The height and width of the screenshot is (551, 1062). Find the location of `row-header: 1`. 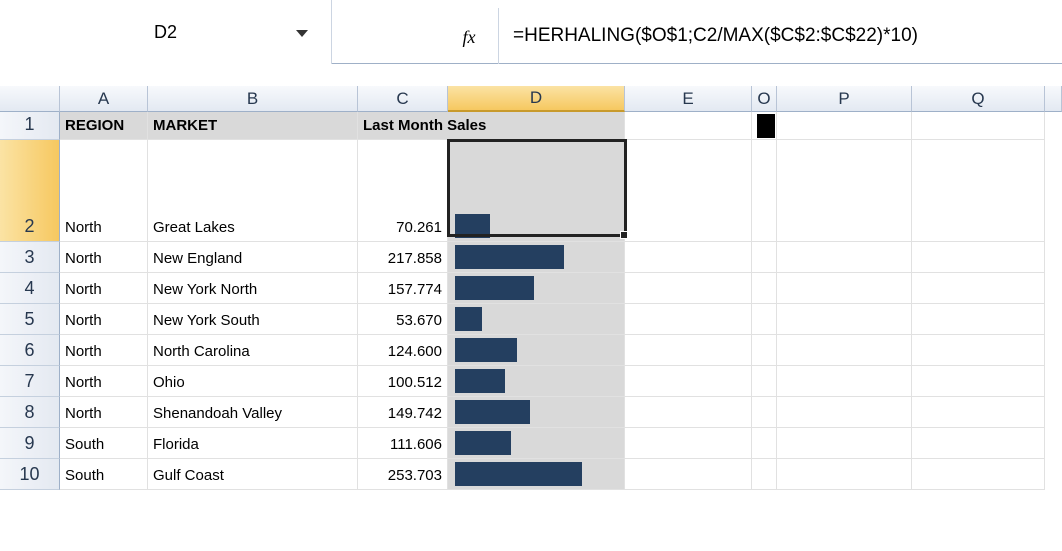

row-header: 1 is located at coordinates (30, 126).